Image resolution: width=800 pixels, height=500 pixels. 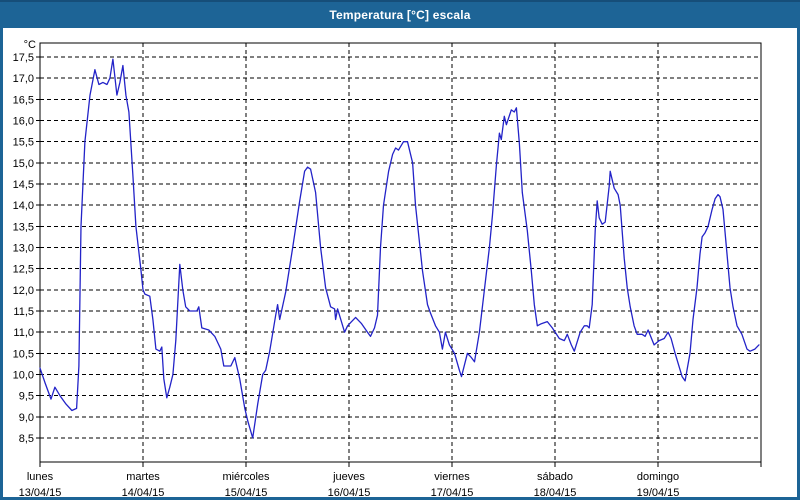 I want to click on y-tick-label: 17,5, so click(x=23, y=58).